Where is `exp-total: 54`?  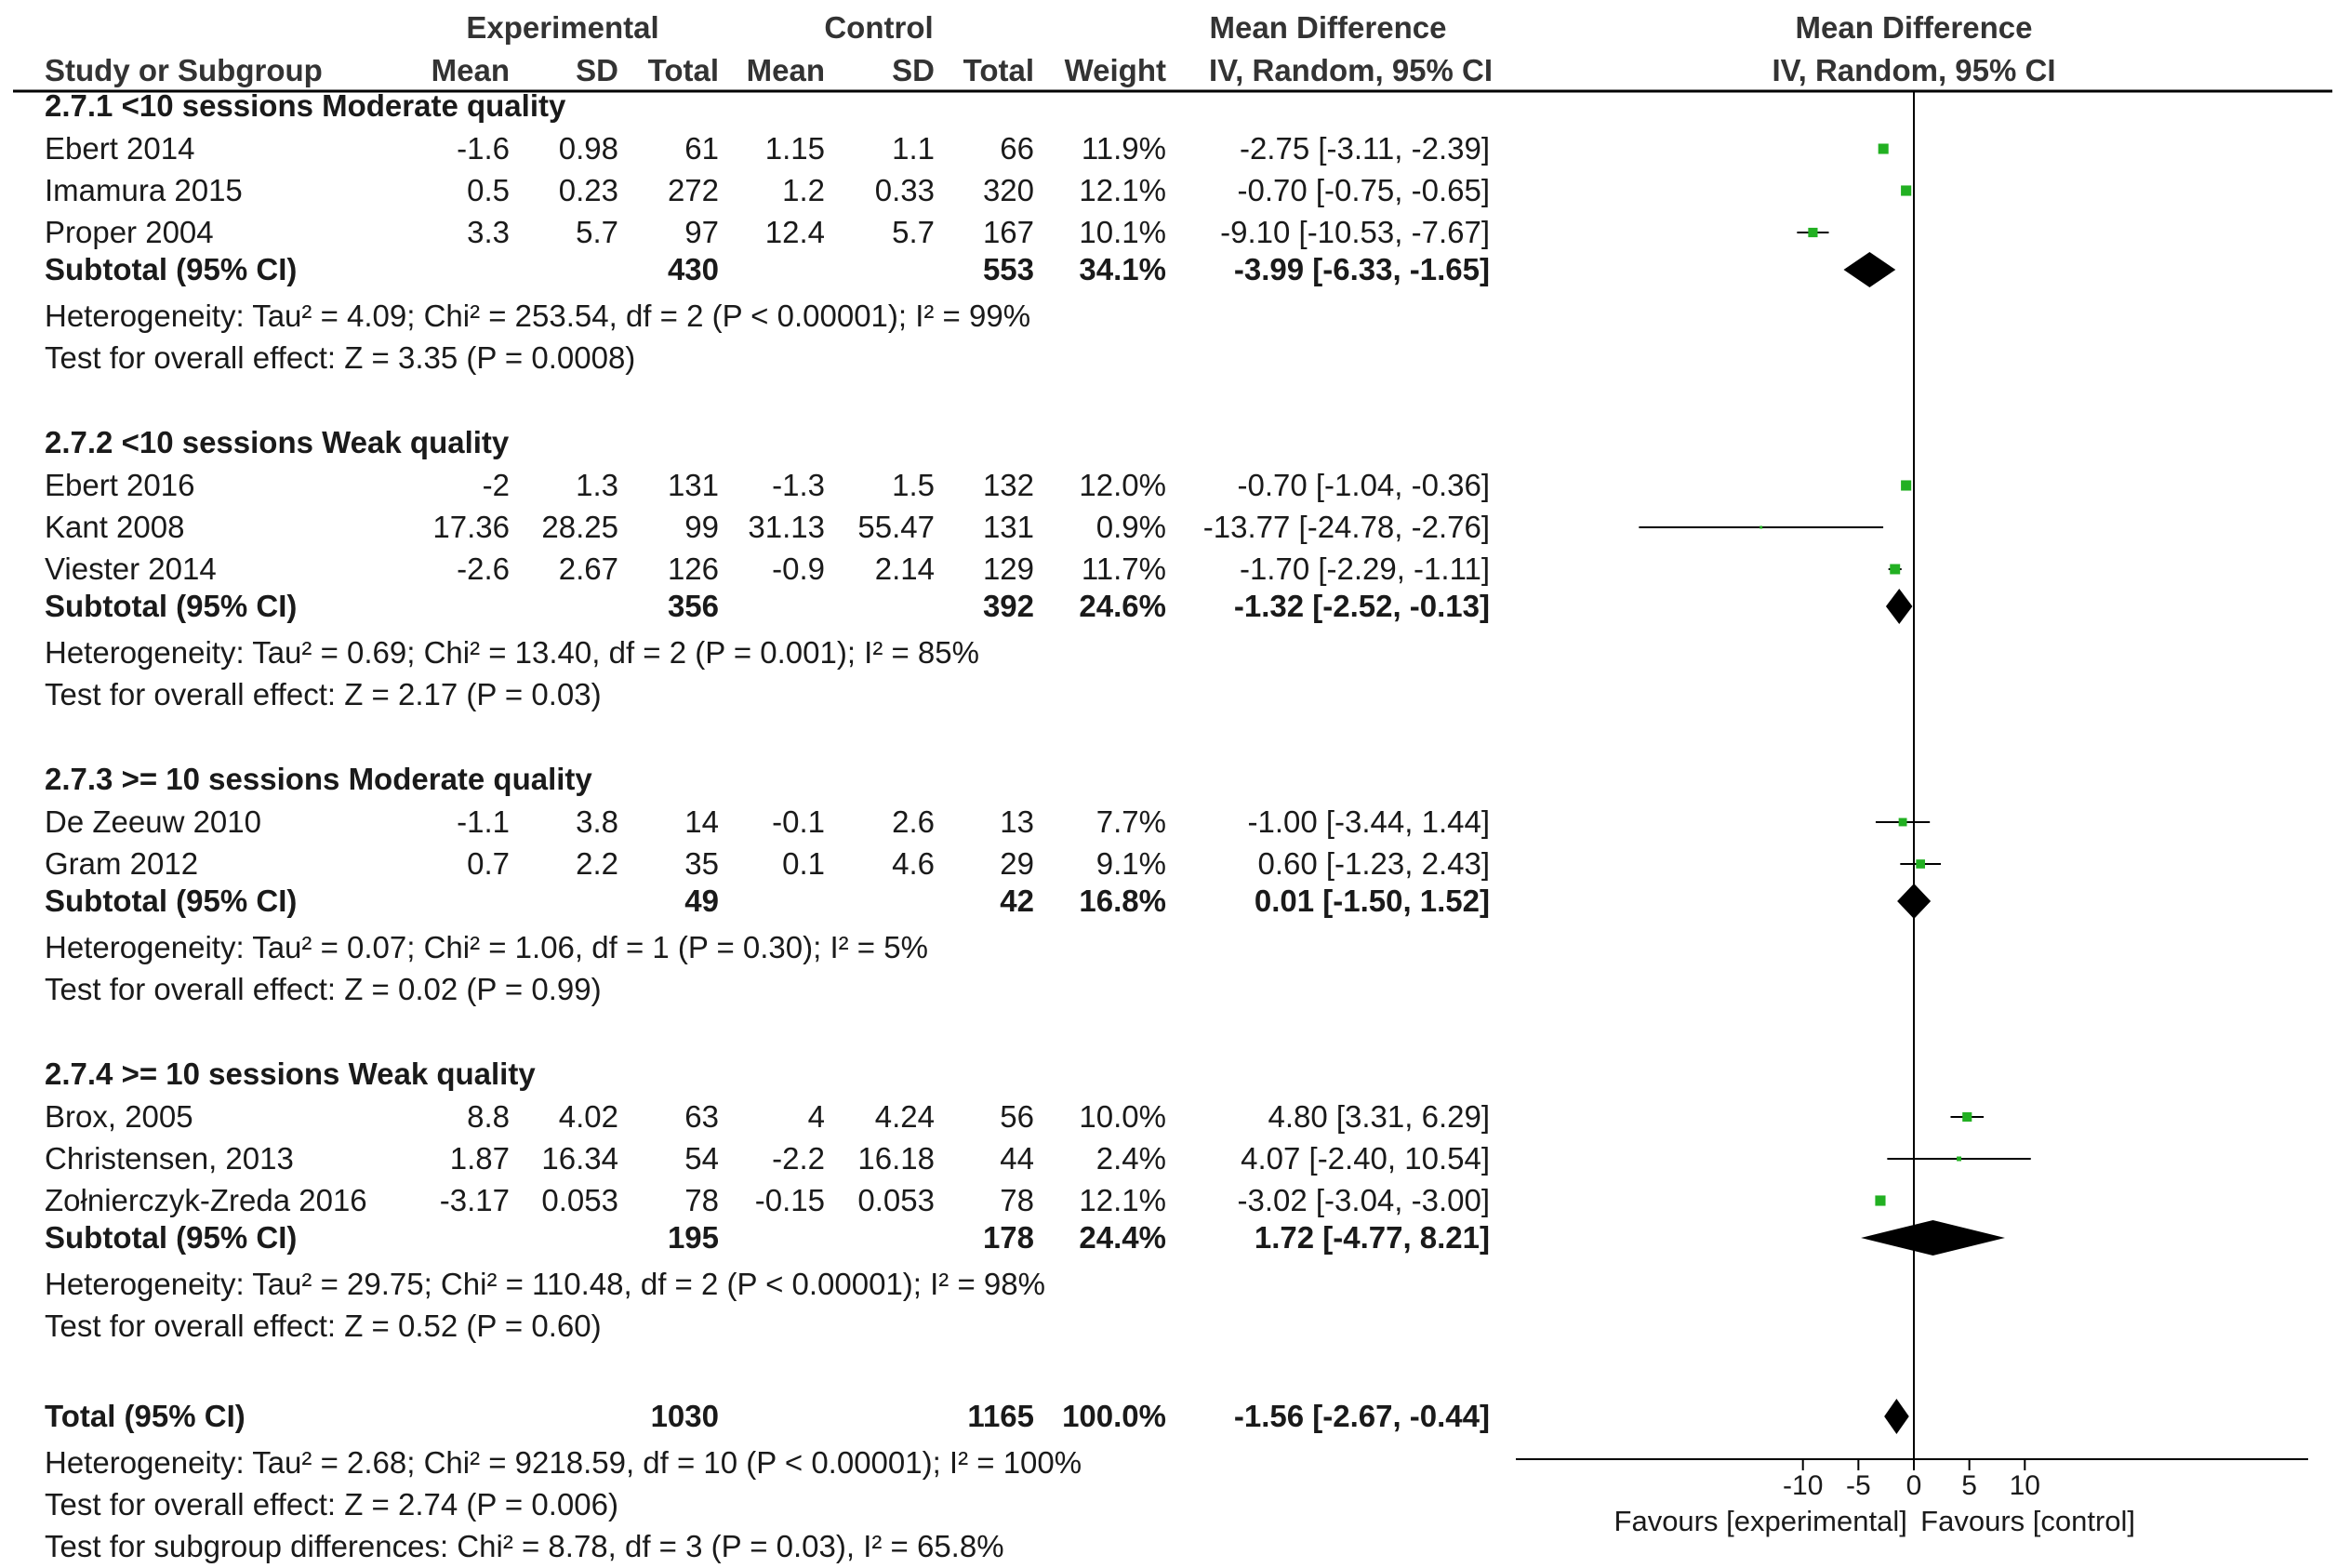
exp-total: 54 is located at coordinates (702, 1158).